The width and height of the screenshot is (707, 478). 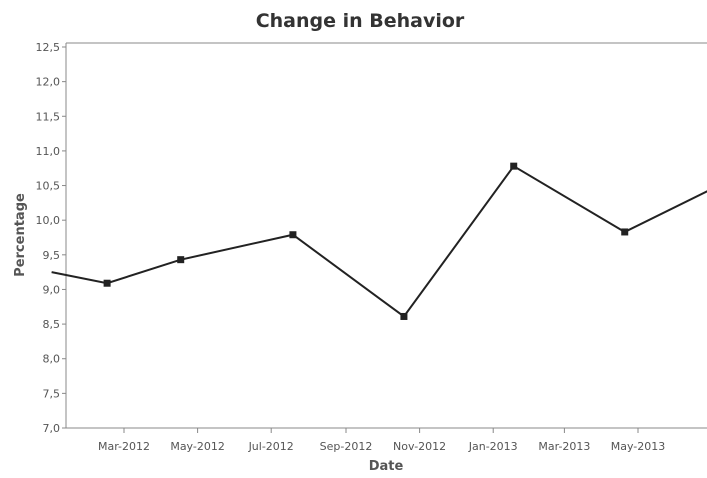 I want to click on x-tick-label: Mar-2013, so click(x=564, y=446).